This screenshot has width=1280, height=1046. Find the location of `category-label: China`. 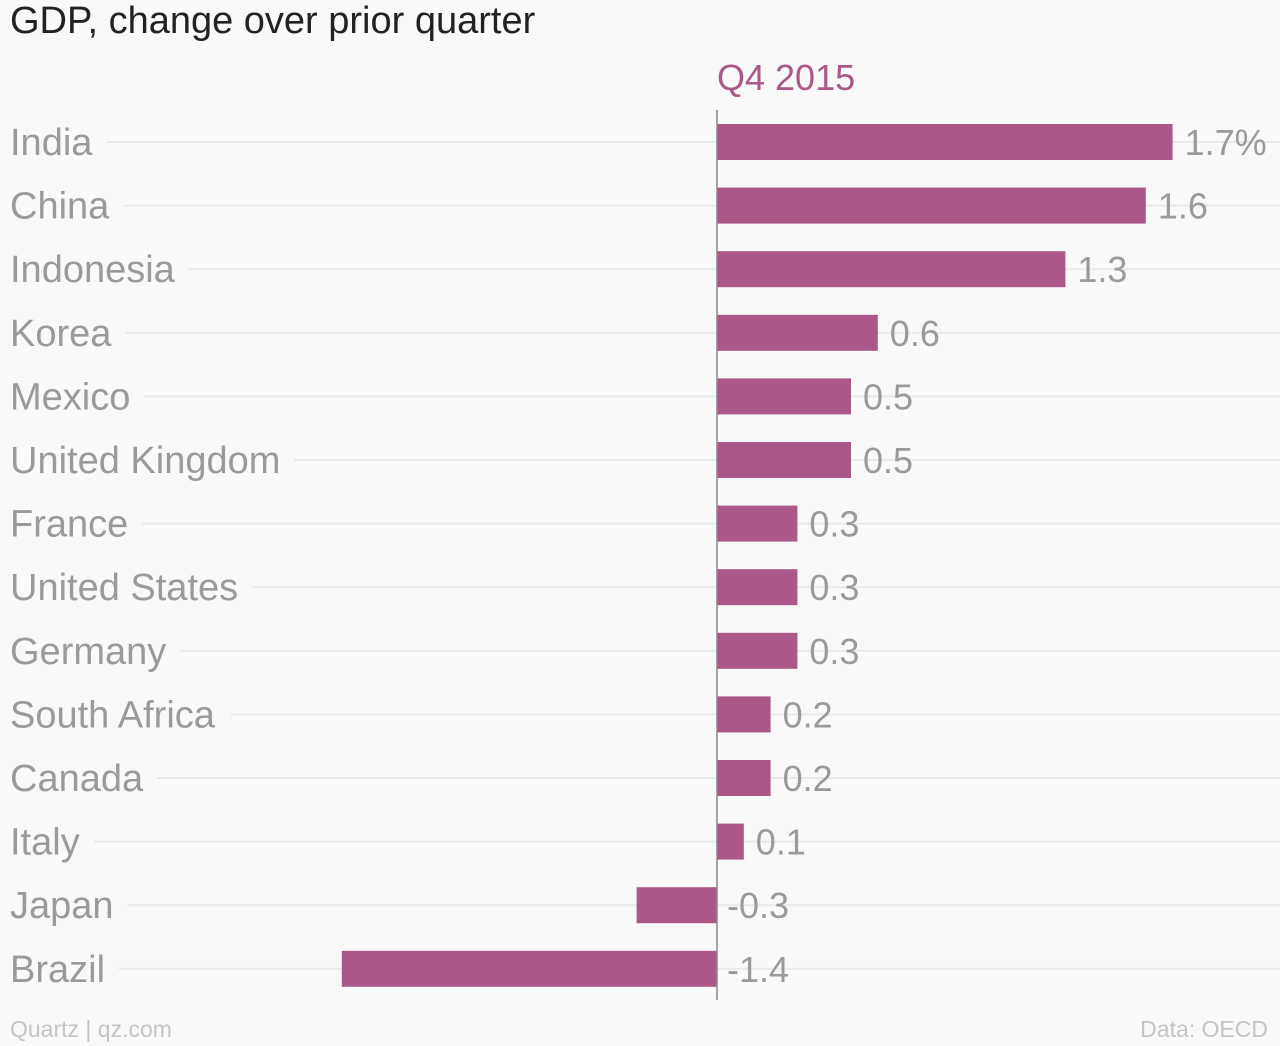

category-label: China is located at coordinates (60, 207).